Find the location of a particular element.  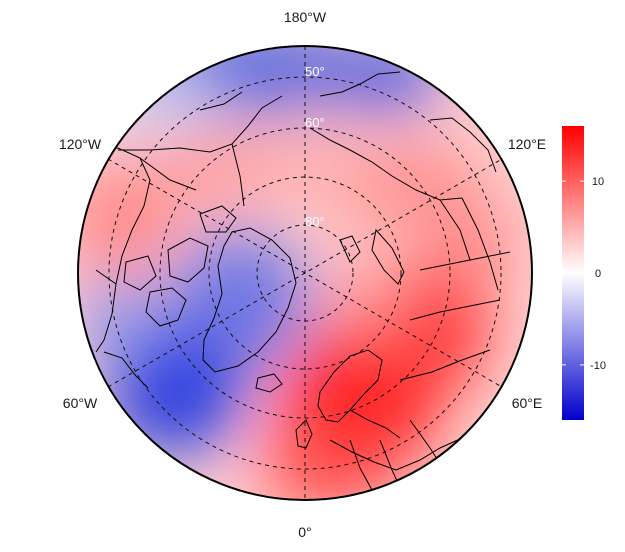

lon-label-bottom: 0° is located at coordinates (304, 532).